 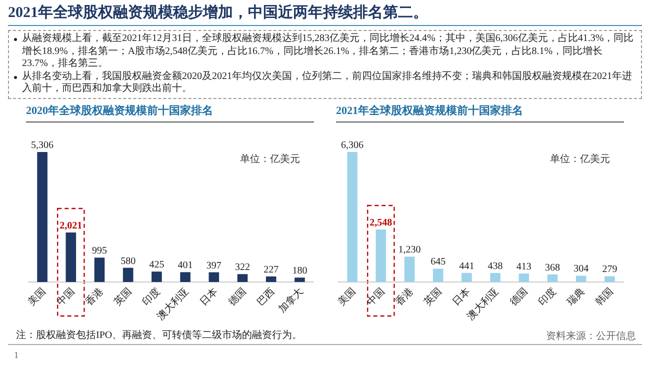 What do you see at coordinates (429, 110) in the screenshot?
I see `chart-title: 2021年全球股权融资规模前十国家排名` at bounding box center [429, 110].